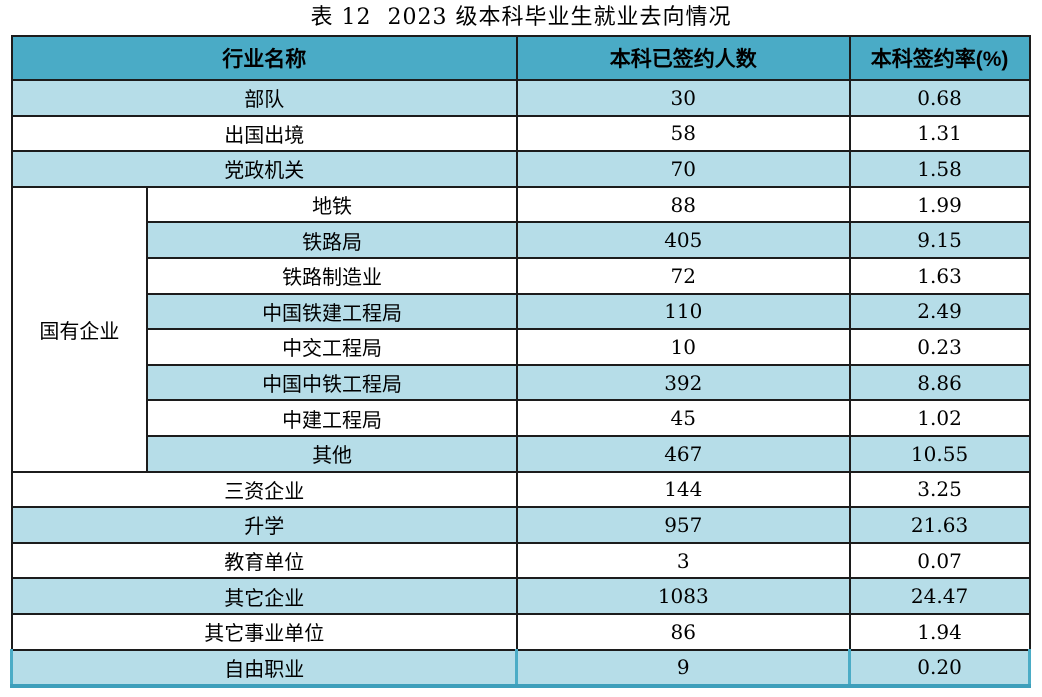 This screenshot has width=1042, height=697. What do you see at coordinates (264, 668) in the screenshot?
I see `industry-cell: 自由职业` at bounding box center [264, 668].